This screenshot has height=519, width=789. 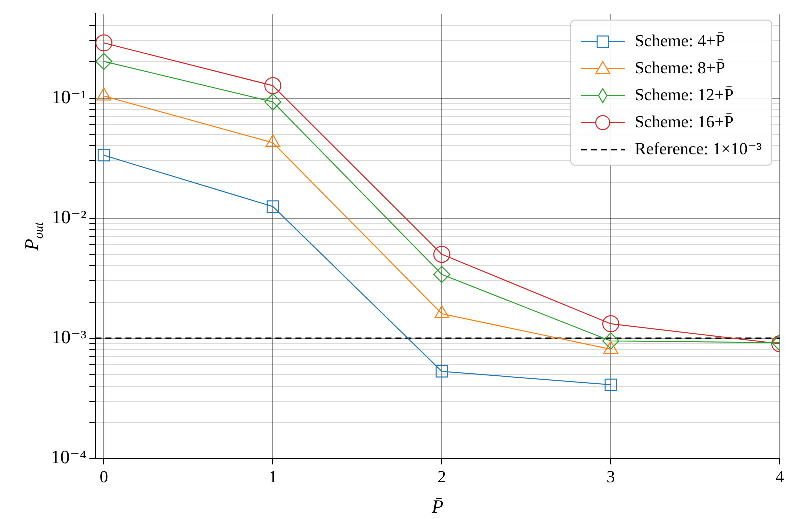 I want to click on x-tick-label: 0, so click(x=104, y=476).